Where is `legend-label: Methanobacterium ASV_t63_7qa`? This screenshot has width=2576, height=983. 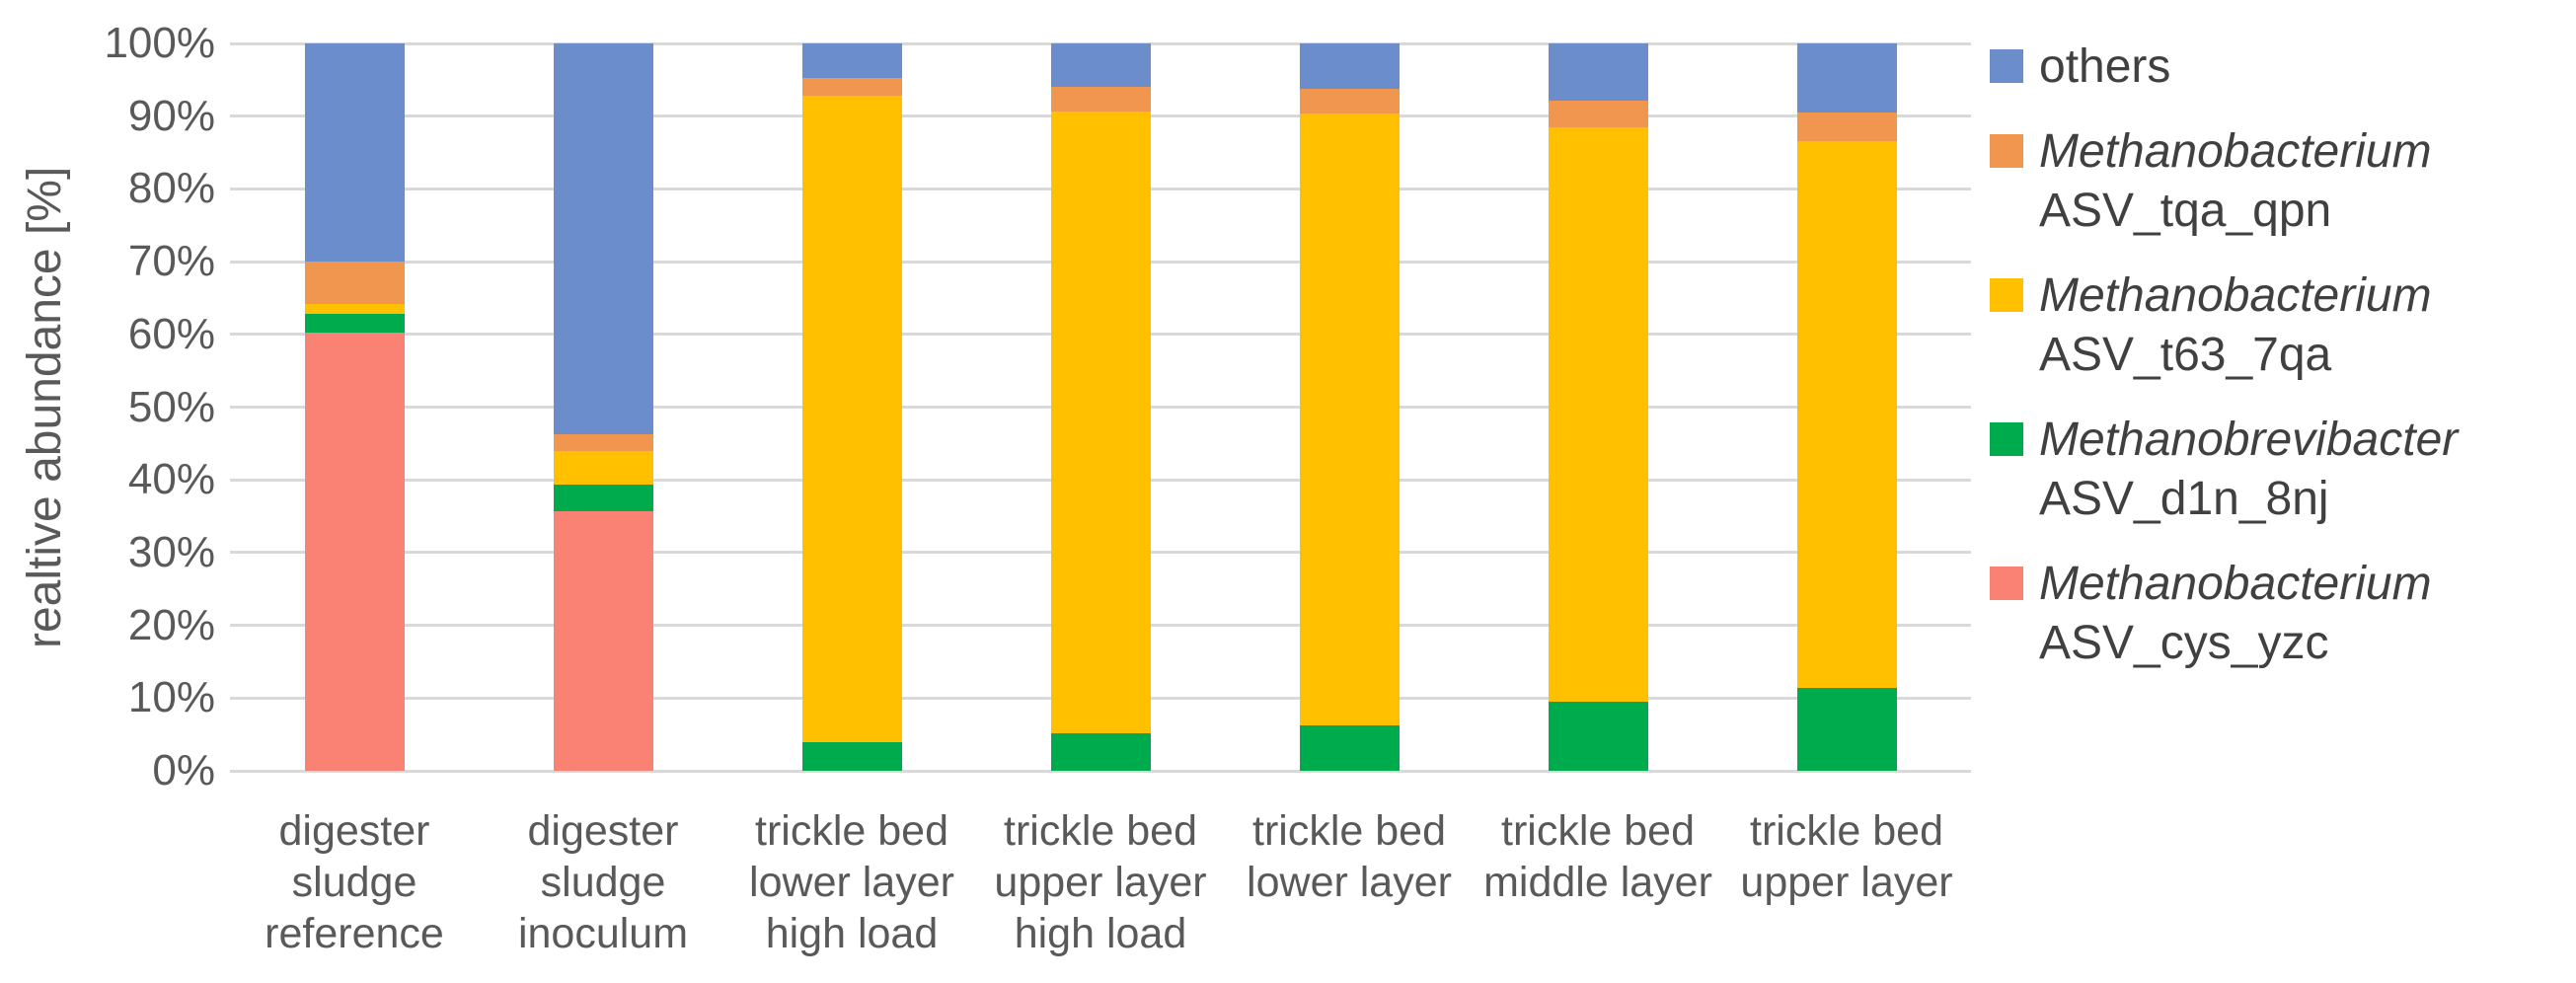
legend-label: Methanobacterium ASV_t63_7qa is located at coordinates (2236, 325).